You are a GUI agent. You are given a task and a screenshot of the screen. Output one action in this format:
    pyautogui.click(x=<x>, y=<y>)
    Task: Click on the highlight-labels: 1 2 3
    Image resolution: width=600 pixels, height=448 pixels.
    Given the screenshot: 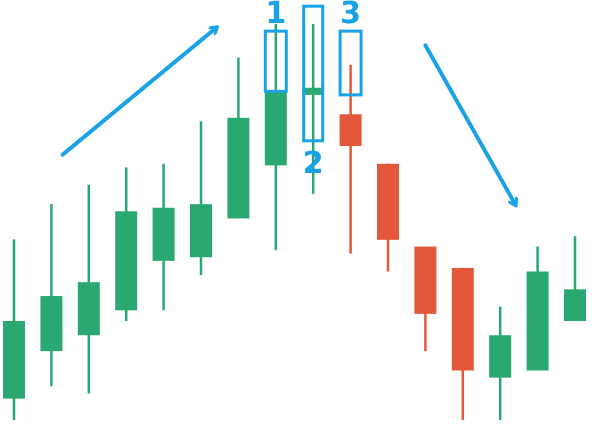 What is the action you would take?
    pyautogui.click(x=313, y=90)
    